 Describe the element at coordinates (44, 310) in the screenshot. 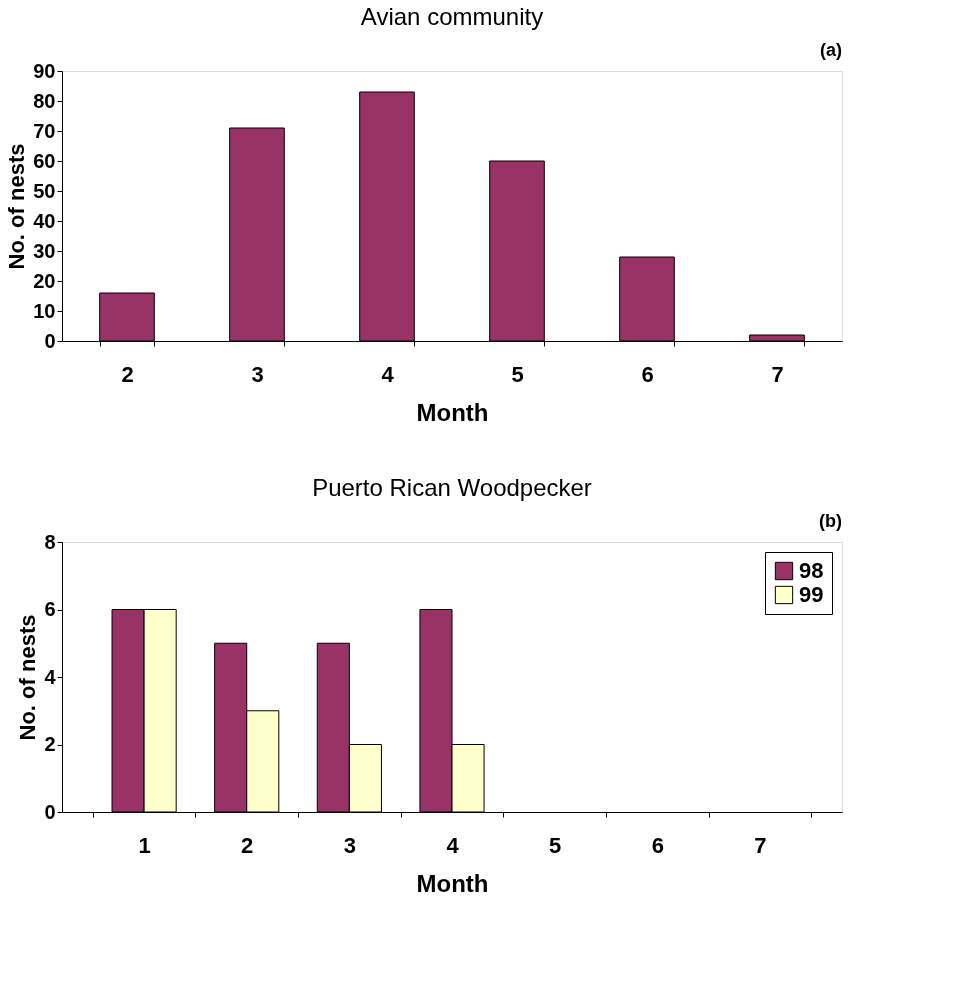

I see `y-tick-label: 10` at that location.